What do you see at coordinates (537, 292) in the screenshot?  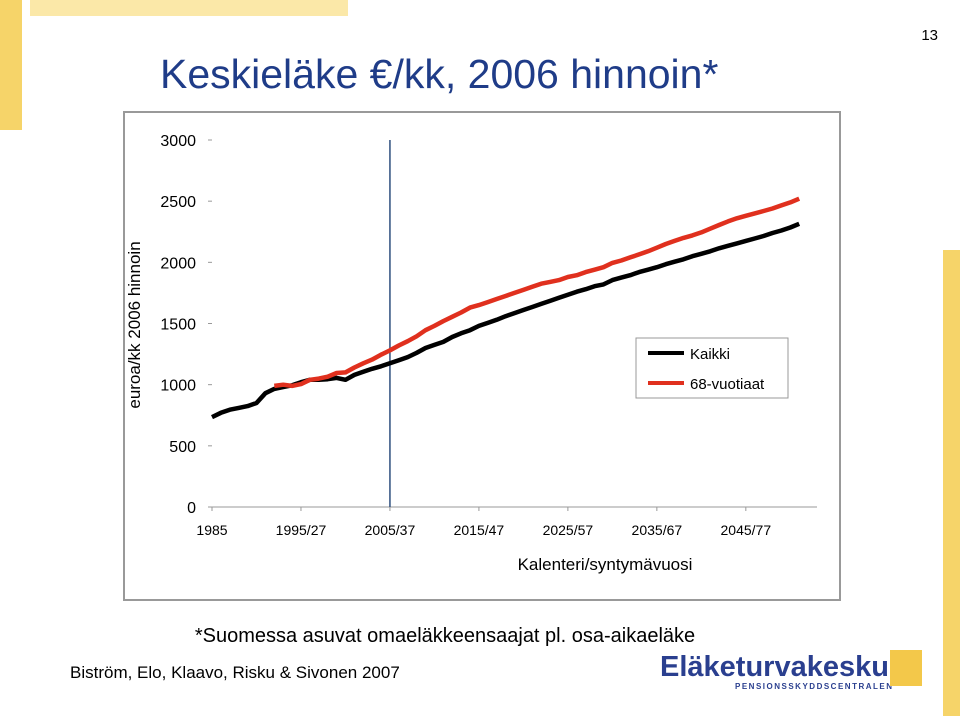 I see `series-line` at bounding box center [537, 292].